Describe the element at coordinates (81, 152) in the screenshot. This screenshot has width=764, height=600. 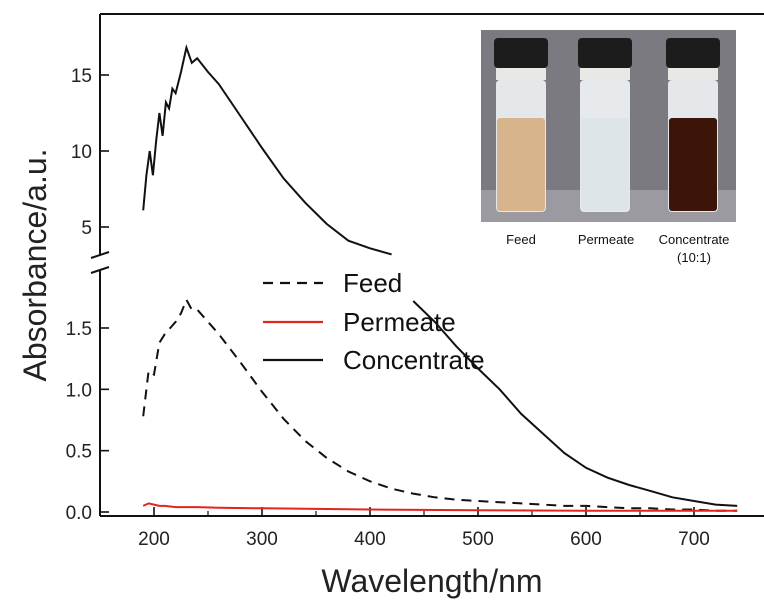
I see `y-tick-label: 10` at that location.